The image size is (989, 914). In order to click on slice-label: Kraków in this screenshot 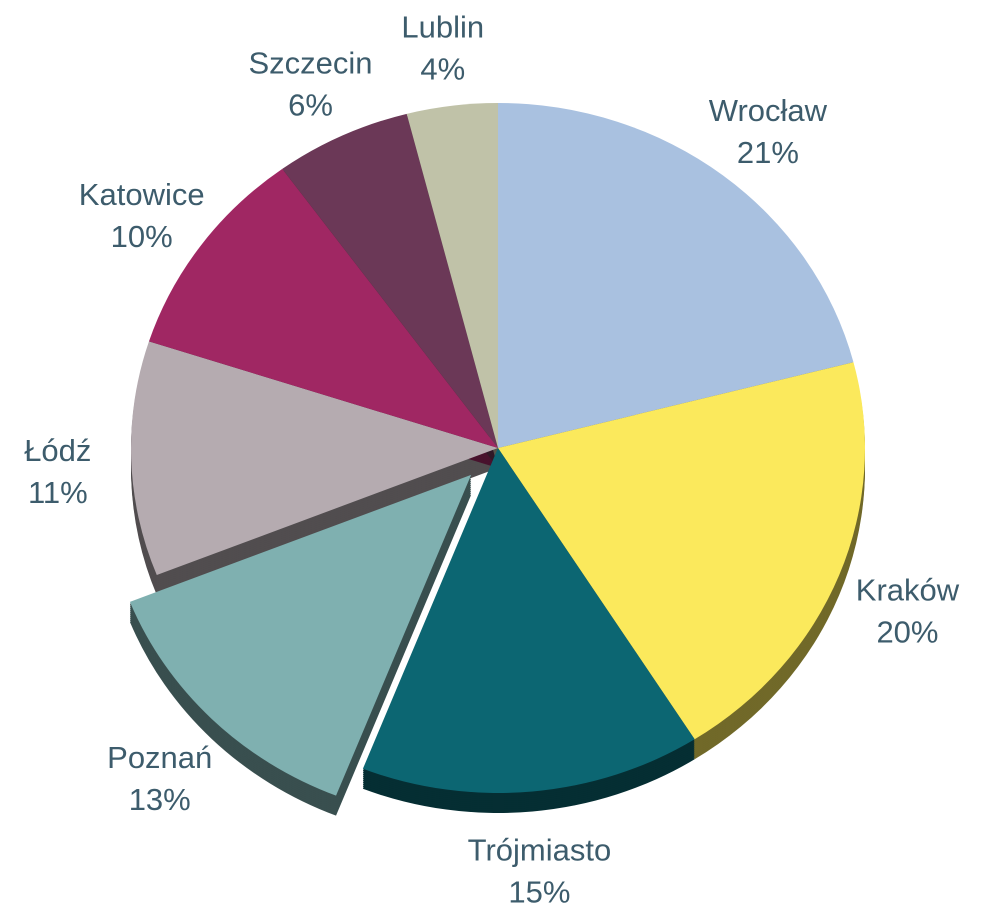, I will do `click(908, 590)`.